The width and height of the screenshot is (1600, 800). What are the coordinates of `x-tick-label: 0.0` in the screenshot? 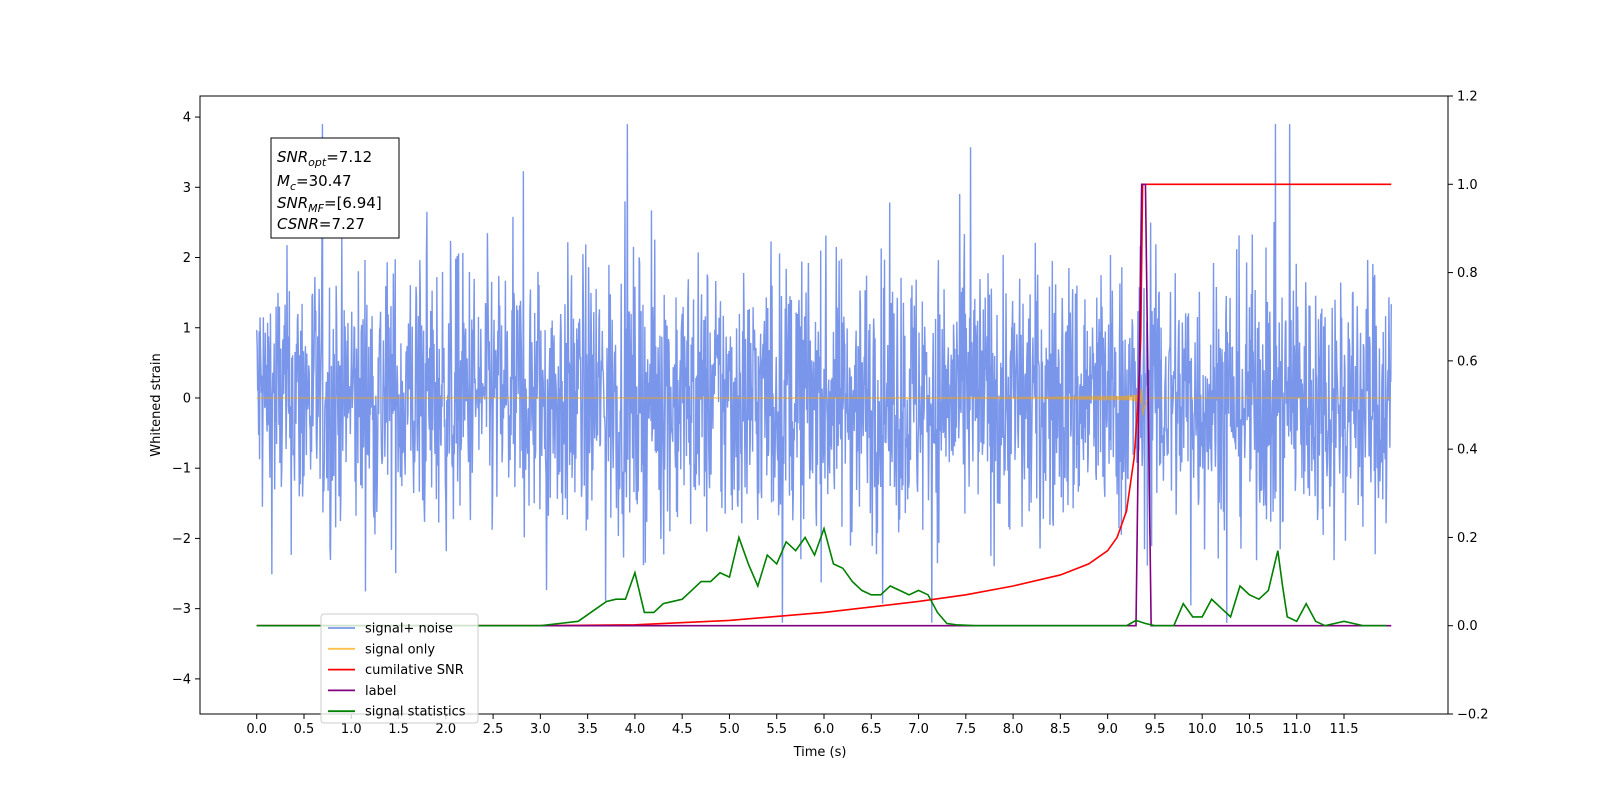 It's located at (256, 729).